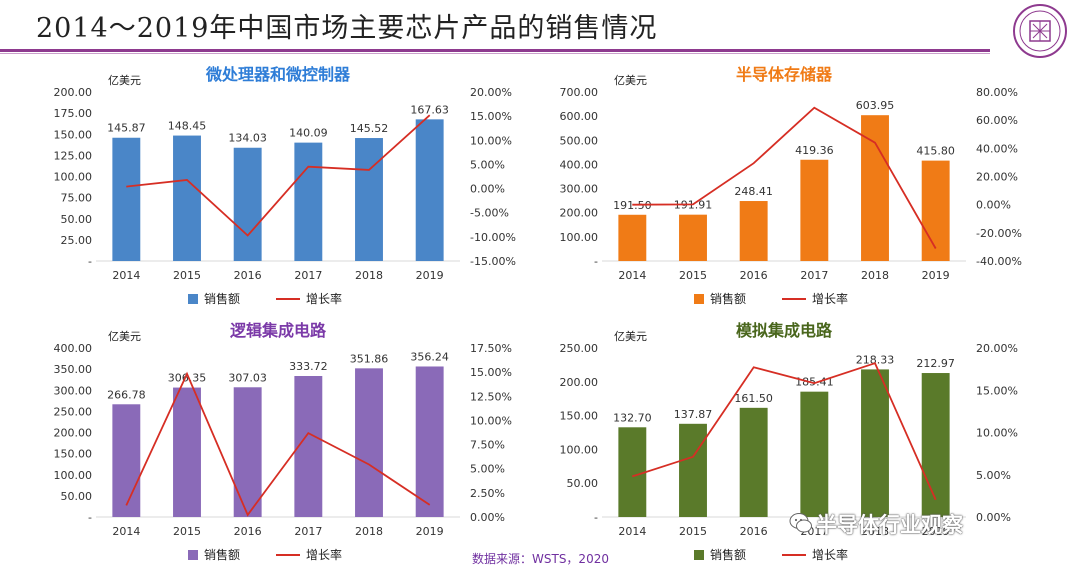  What do you see at coordinates (579, 92) in the screenshot?
I see `y-tick-label: 700.00` at bounding box center [579, 92].